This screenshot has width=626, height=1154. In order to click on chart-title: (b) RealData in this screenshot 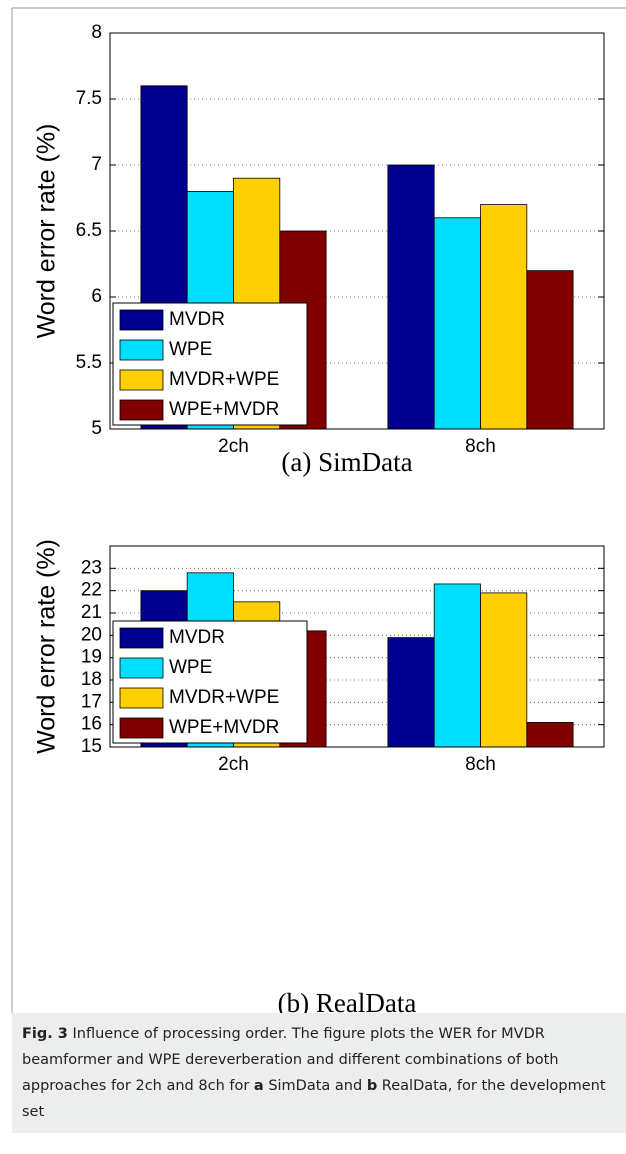, I will do `click(347, 1000)`.